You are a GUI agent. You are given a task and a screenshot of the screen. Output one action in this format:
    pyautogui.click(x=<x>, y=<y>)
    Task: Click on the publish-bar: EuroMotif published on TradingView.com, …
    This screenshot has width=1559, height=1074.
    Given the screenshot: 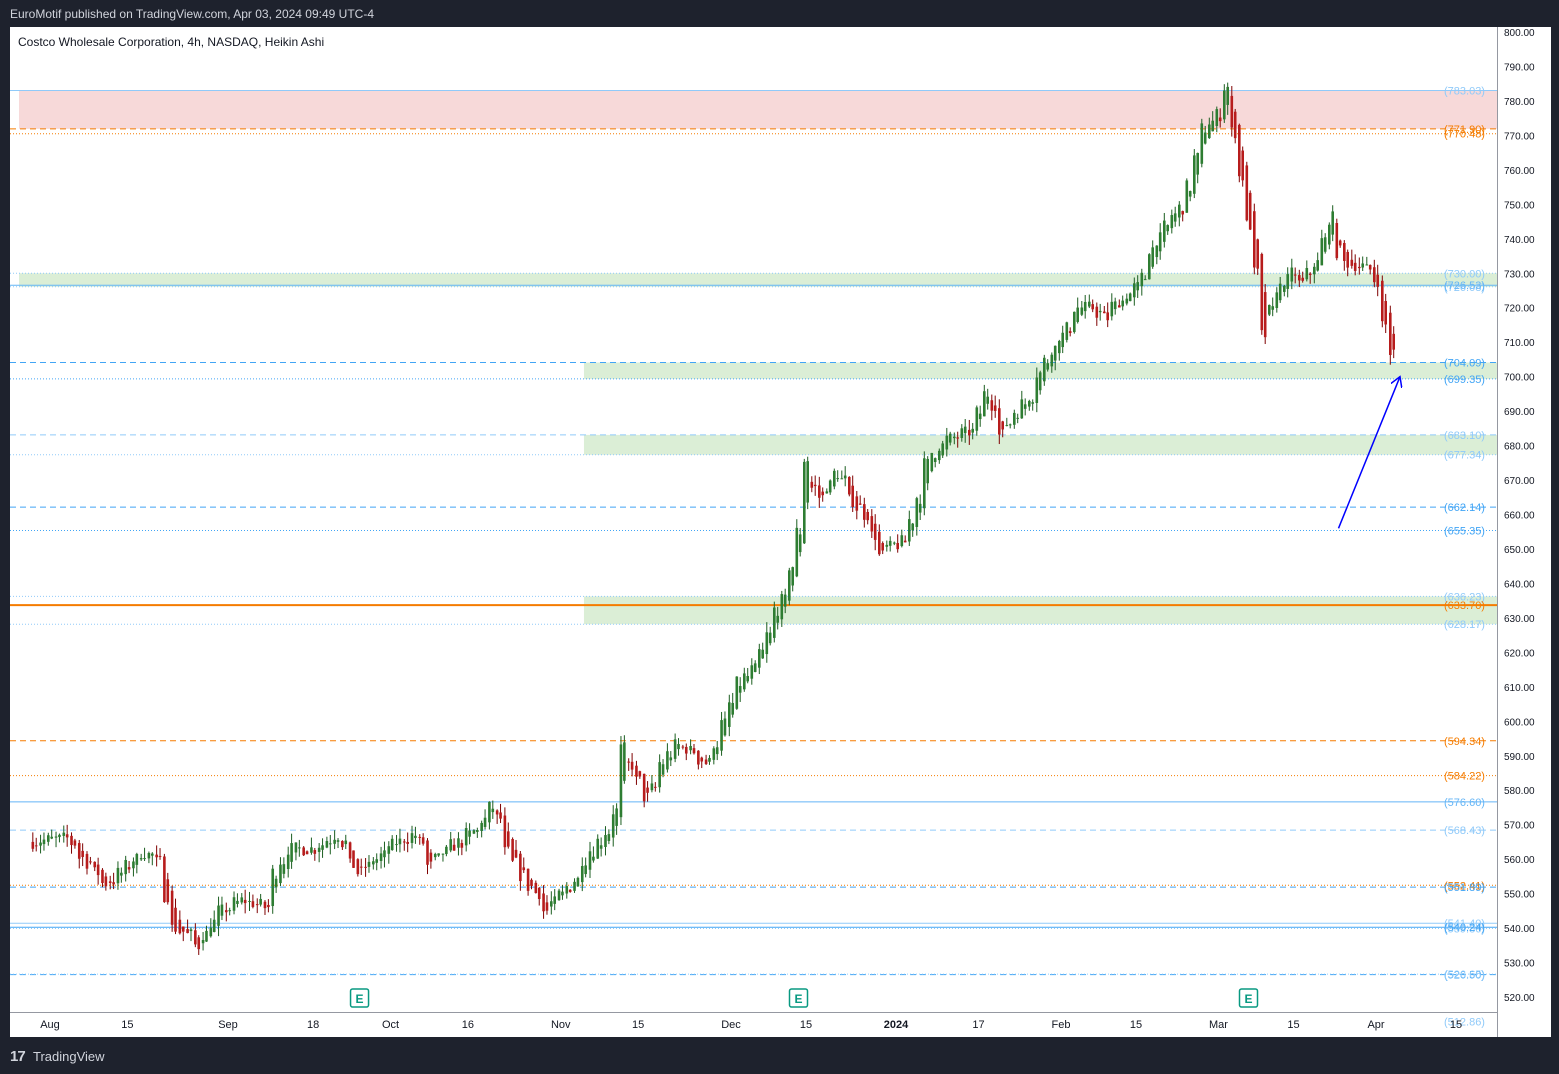 What is the action you would take?
    pyautogui.click(x=779, y=14)
    